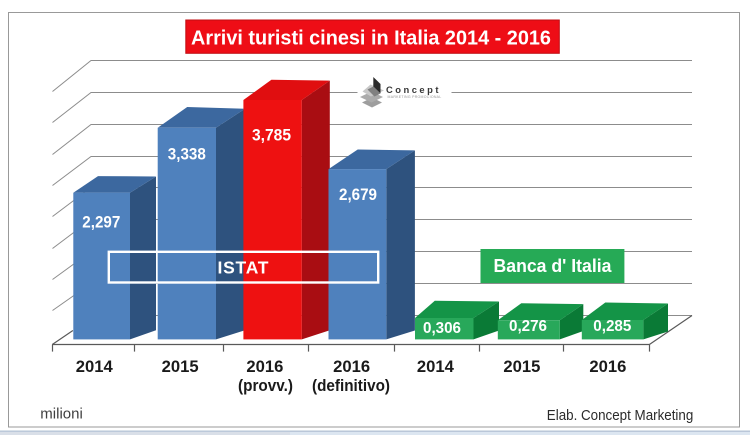  I want to click on svg-text: (definitivo), so click(351, 386).